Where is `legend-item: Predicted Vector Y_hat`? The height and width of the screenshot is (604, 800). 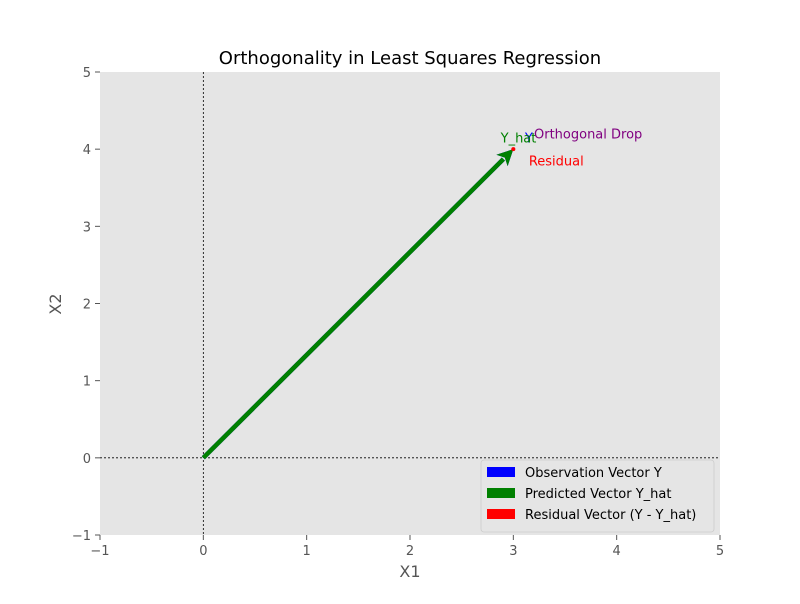 legend-item: Predicted Vector Y_hat is located at coordinates (579, 494).